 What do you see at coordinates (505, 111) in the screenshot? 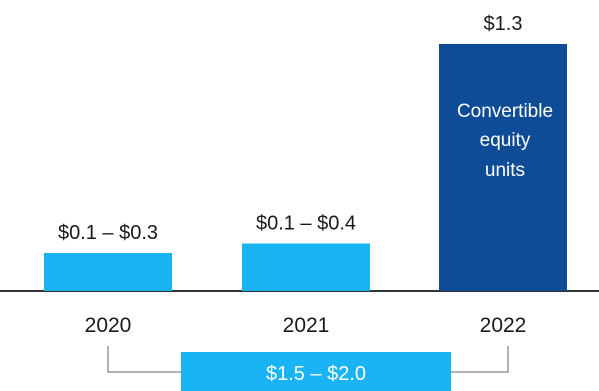
I see `in-bar-annotation-line-1: Convertible` at bounding box center [505, 111].